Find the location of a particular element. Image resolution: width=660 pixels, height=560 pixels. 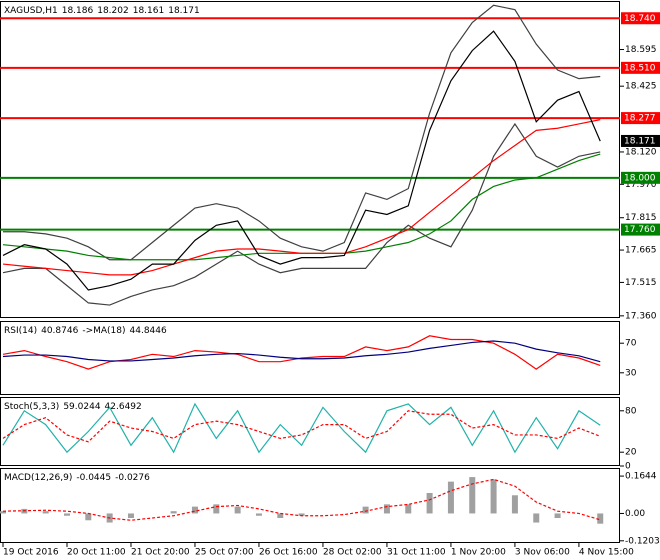

header-item: -0.0445 is located at coordinates (93, 478).